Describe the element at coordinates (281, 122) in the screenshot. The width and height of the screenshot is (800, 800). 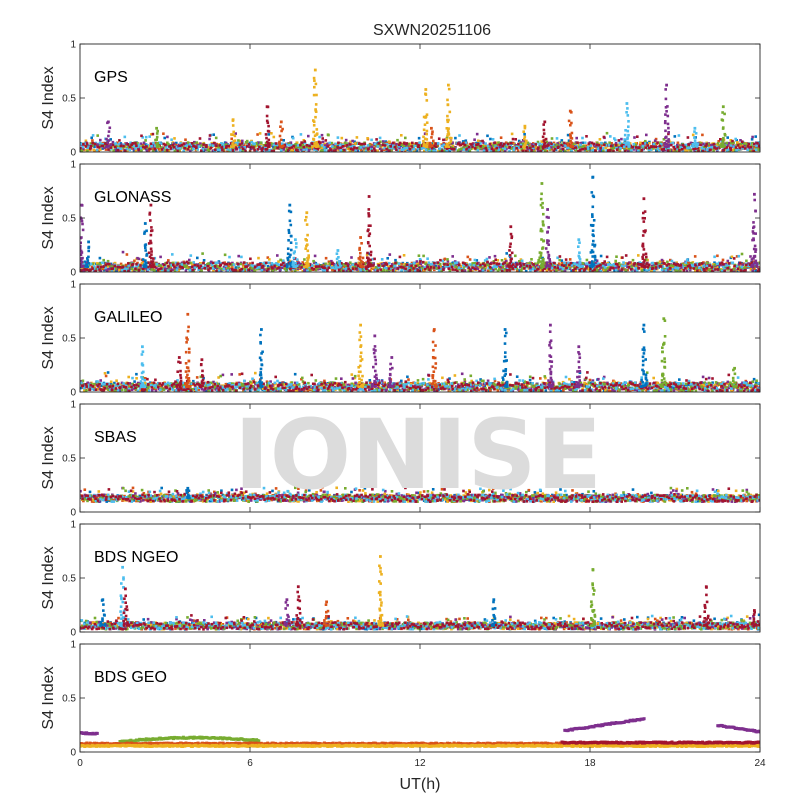
I see `spike-peak` at that location.